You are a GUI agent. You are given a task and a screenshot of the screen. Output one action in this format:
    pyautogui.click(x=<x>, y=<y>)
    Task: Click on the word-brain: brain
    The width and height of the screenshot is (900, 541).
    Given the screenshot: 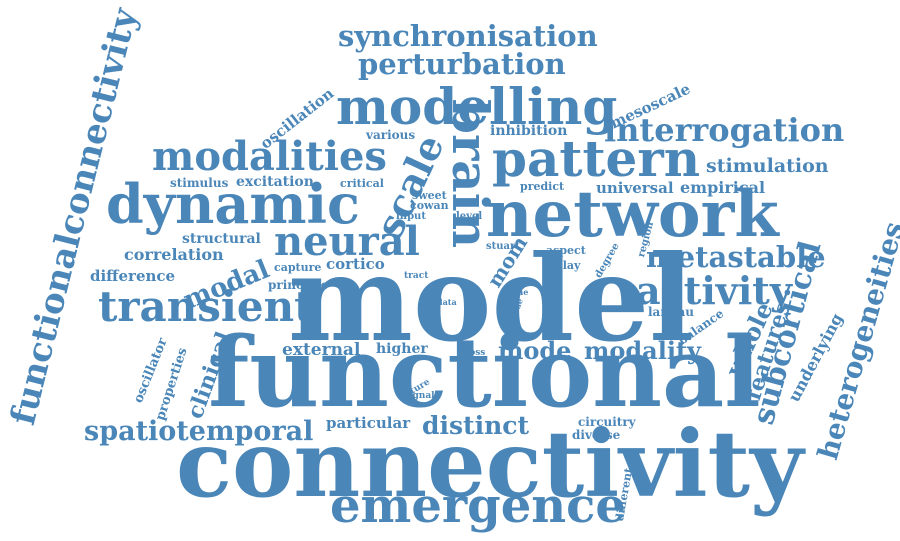 What is the action you would take?
    pyautogui.click(x=470, y=174)
    